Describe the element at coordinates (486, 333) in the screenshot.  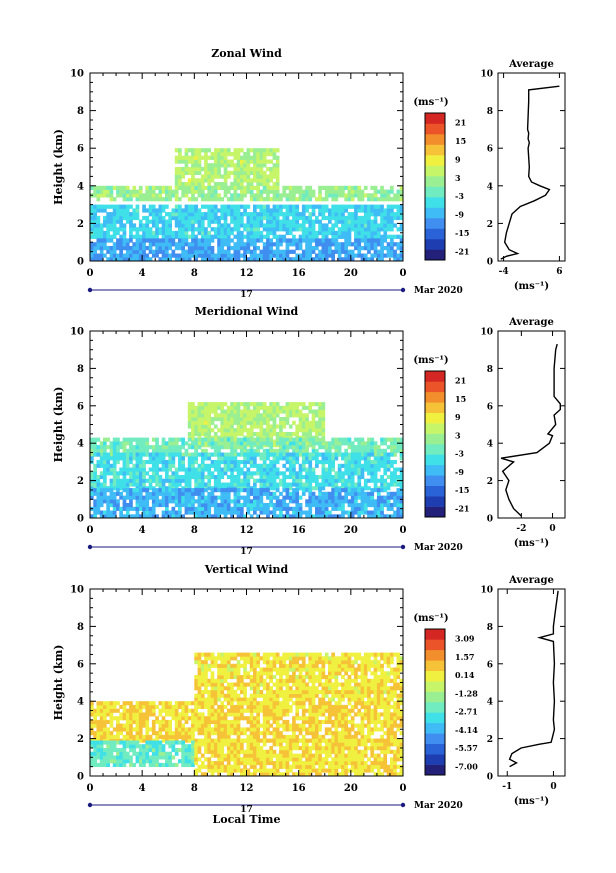
I see `profile-y-tick-label: 10` at that location.